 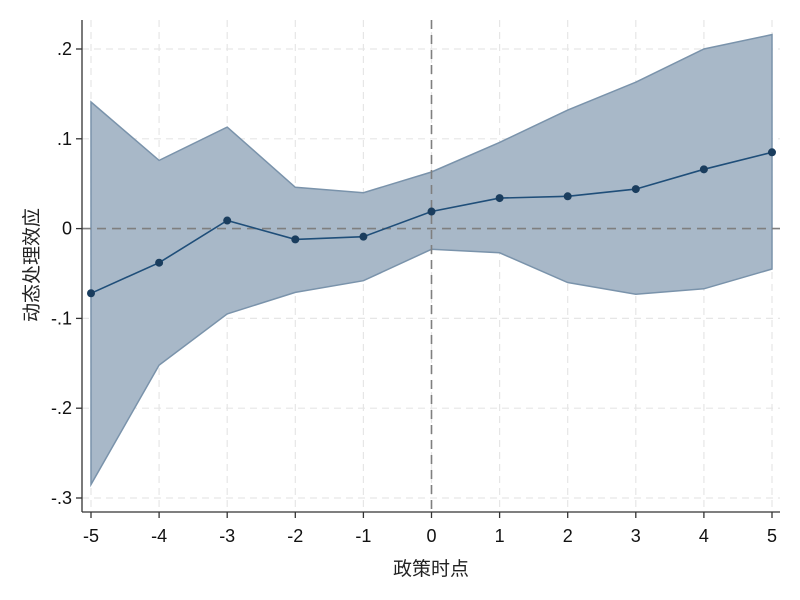 What do you see at coordinates (568, 536) in the screenshot?
I see `x-tick-label: 2` at bounding box center [568, 536].